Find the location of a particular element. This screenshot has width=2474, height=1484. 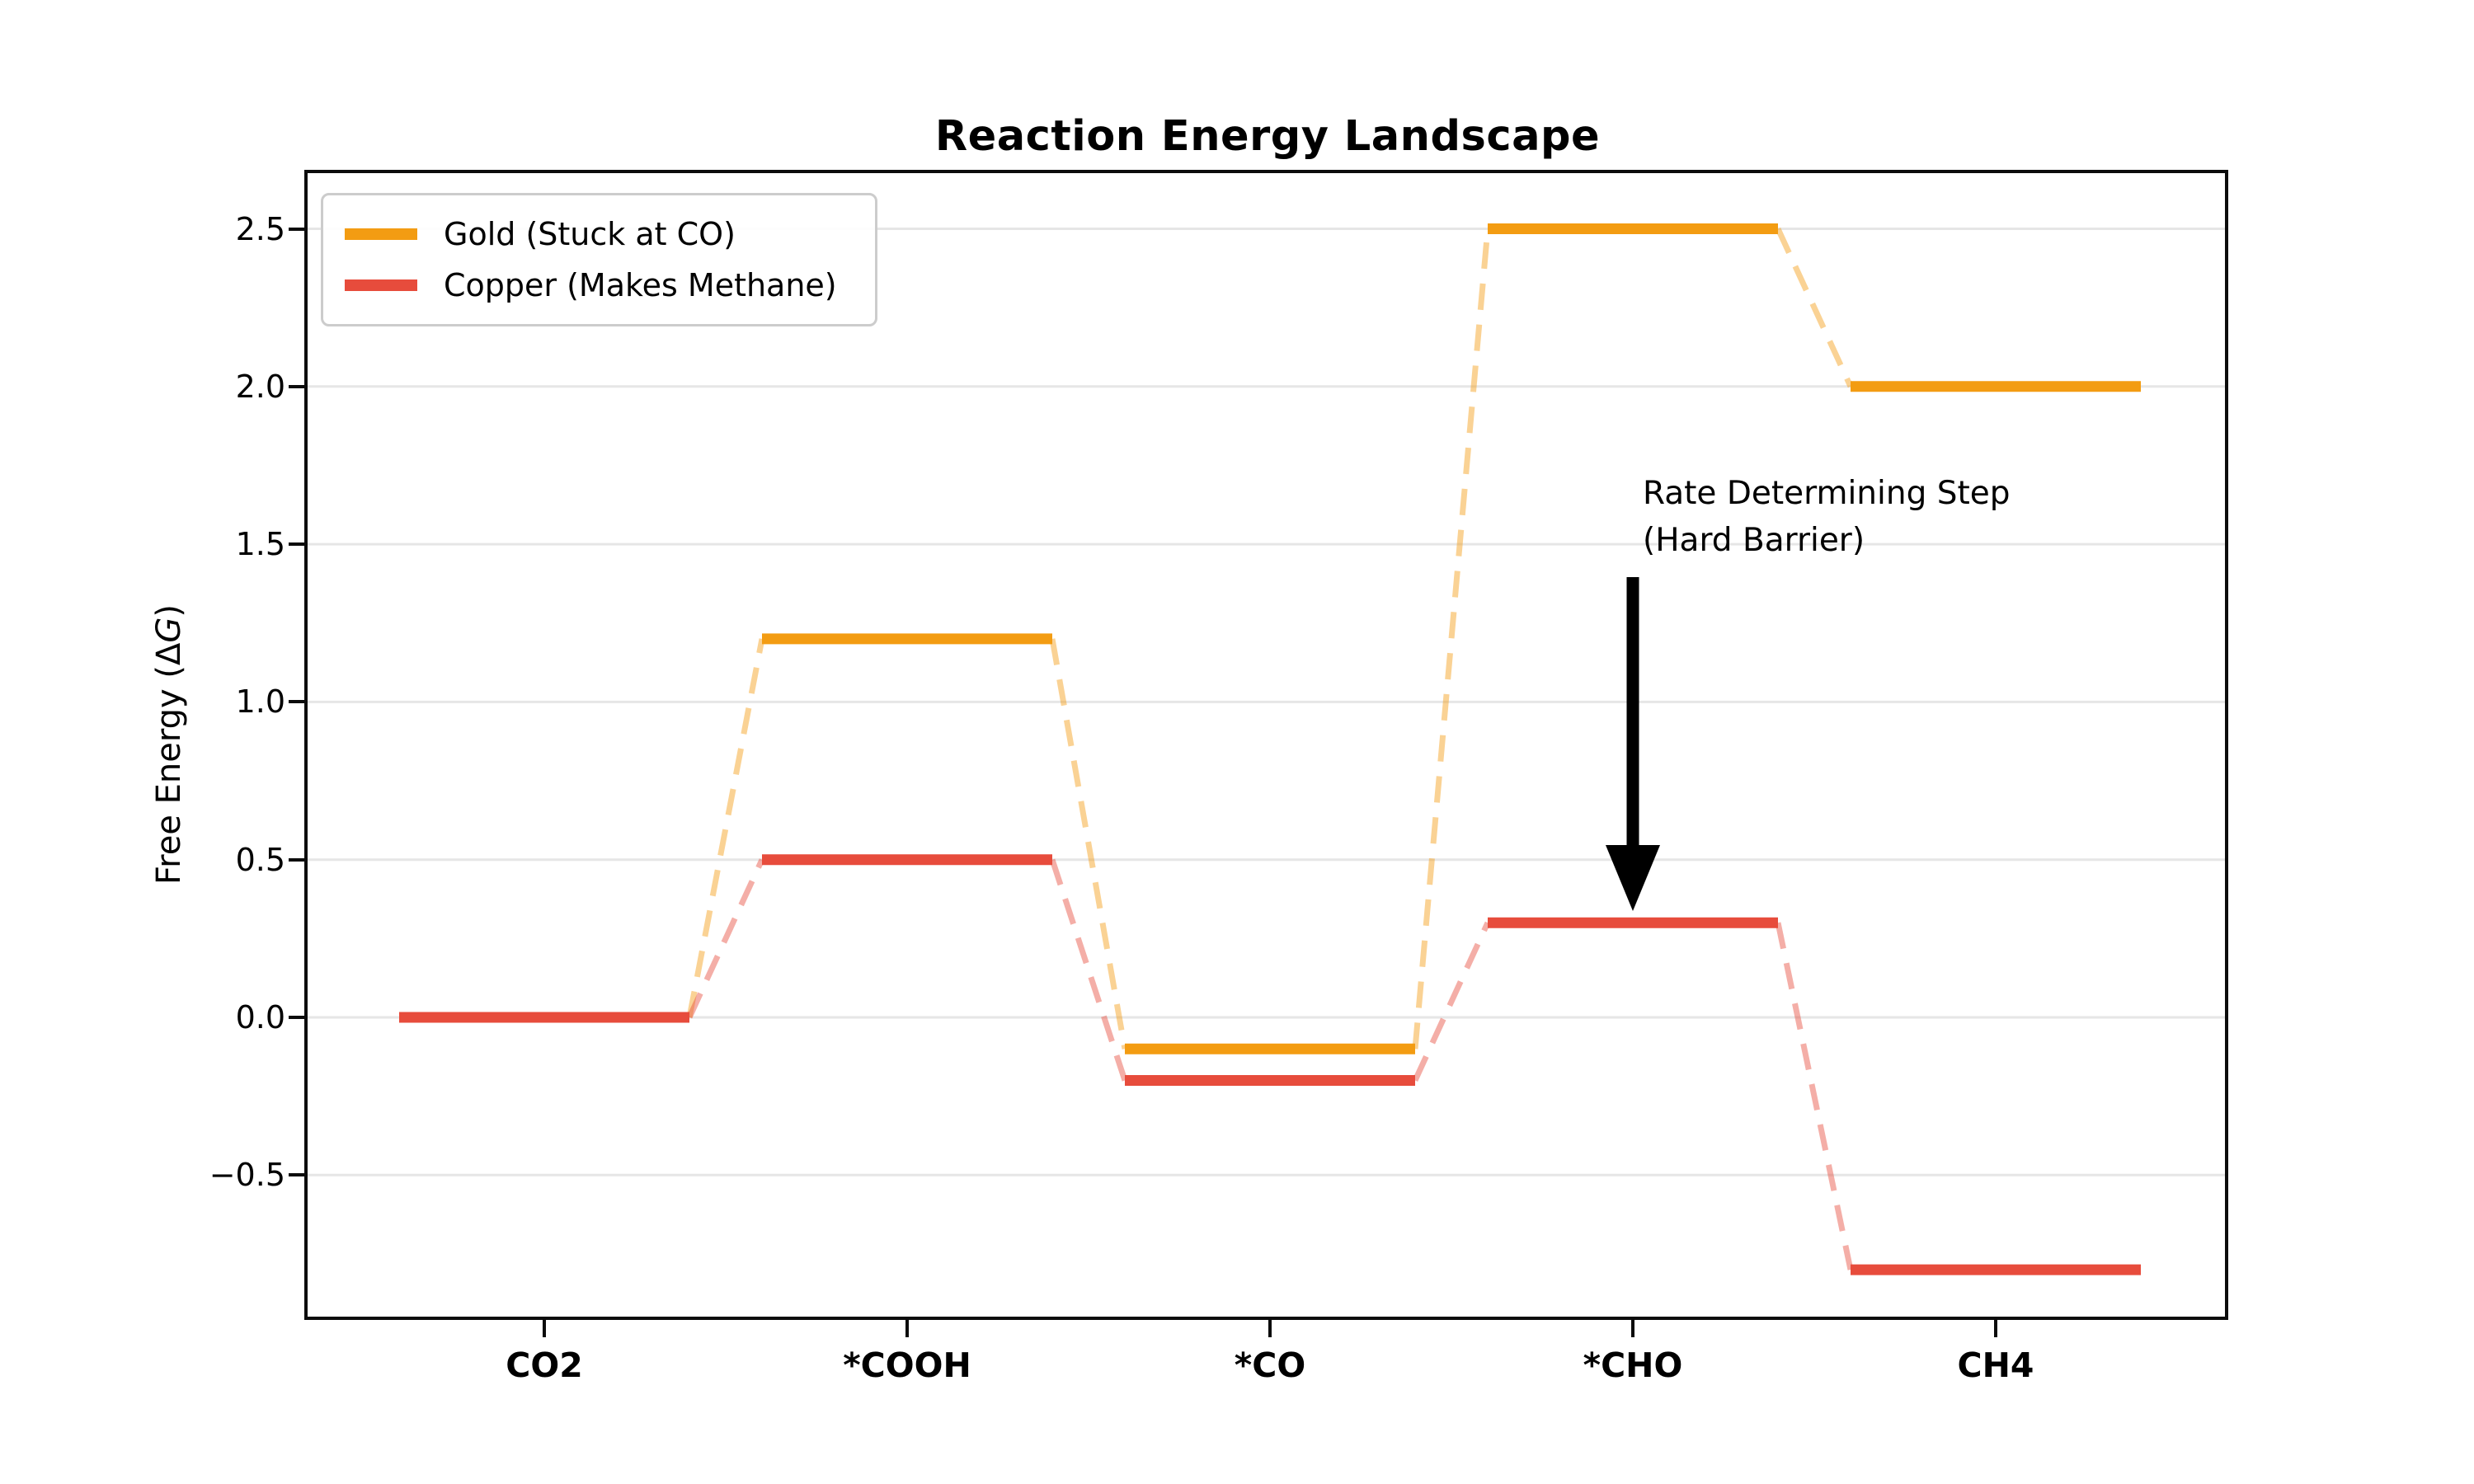

rds-arrow-shaft is located at coordinates (1632, 713).